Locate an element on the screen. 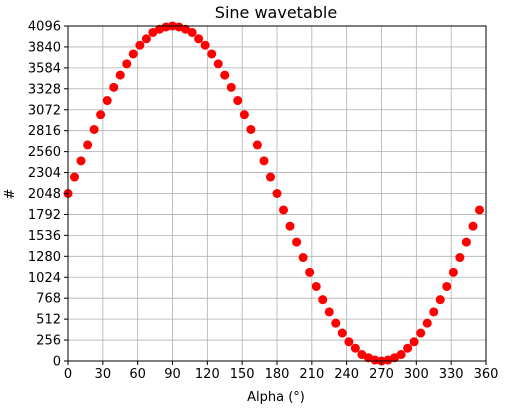 This screenshot has width=507, height=409. x-tick-label: 300 is located at coordinates (416, 374).